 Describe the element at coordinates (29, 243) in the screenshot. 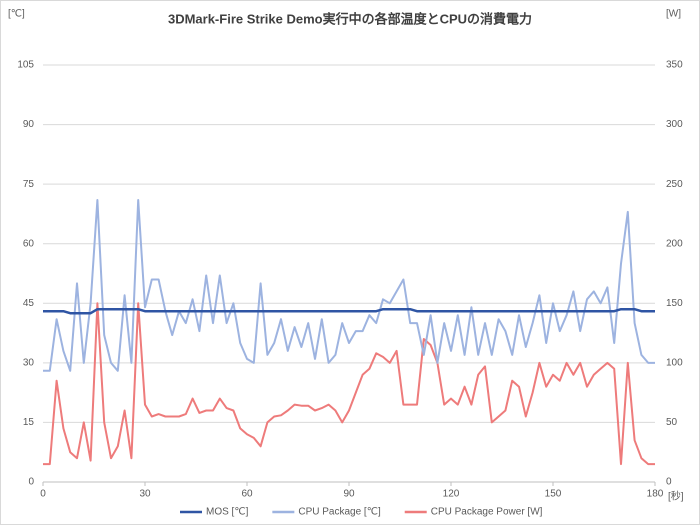

I see `y-tick-label: 60` at that location.